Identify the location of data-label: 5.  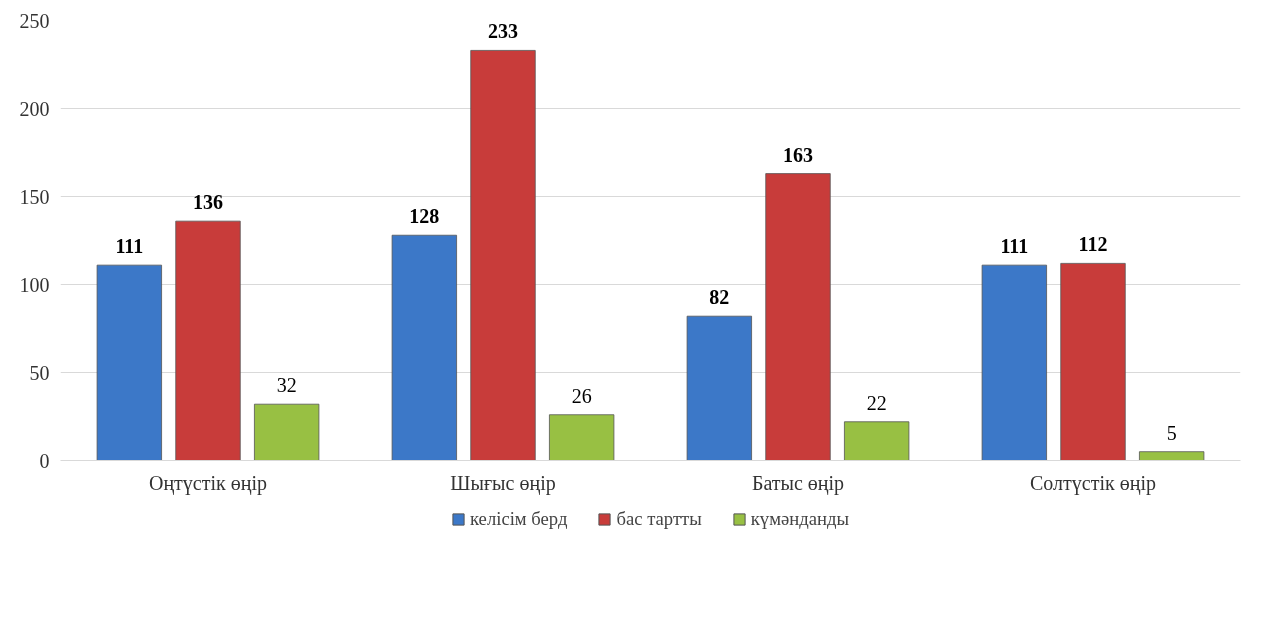
(1171, 432).